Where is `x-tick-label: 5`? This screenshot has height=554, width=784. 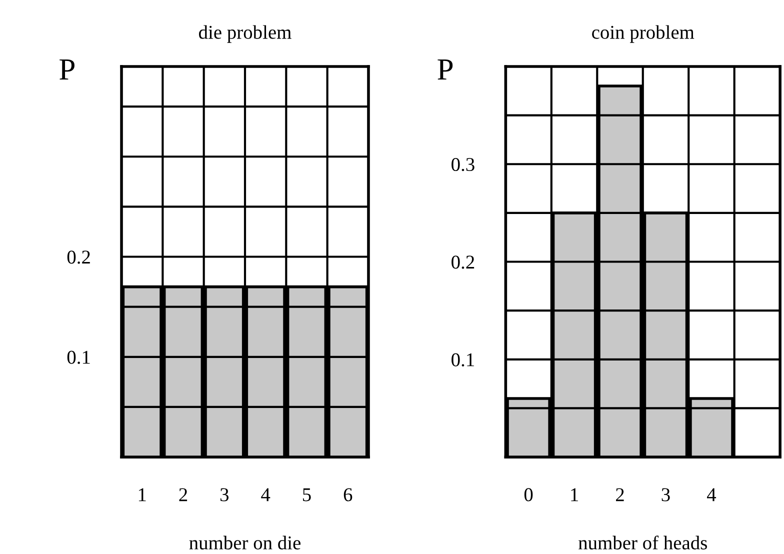 x-tick-label: 5 is located at coordinates (307, 495).